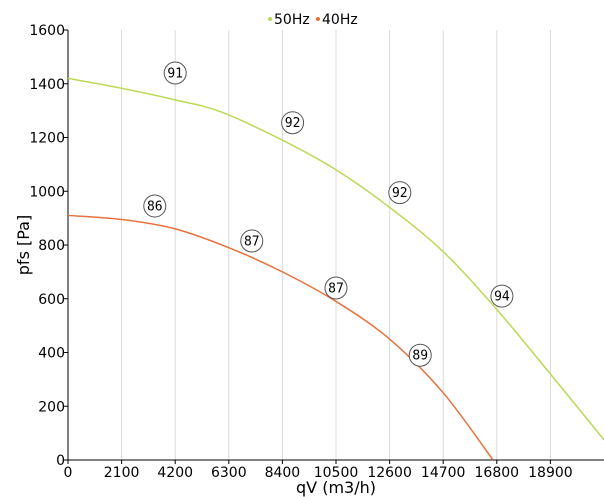  Describe the element at coordinates (47, 139) in the screenshot. I see `y-tick-label: 1200` at that location.